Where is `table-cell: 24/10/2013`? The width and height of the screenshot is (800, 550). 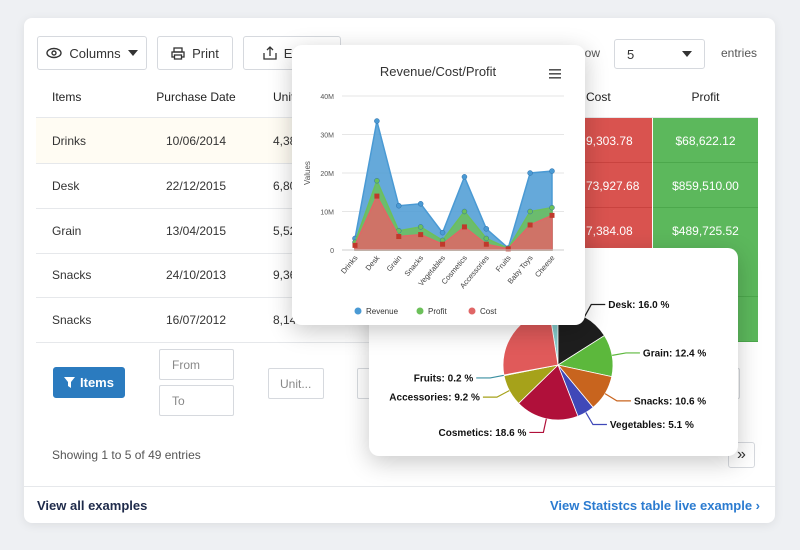
table-cell: 24/10/2013 is located at coordinates (196, 275).